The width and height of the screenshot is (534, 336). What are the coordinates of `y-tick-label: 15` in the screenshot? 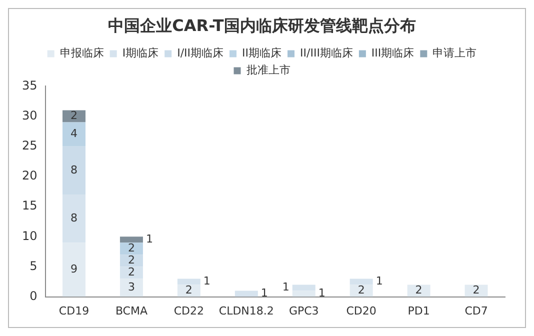 It's located at (30, 205).